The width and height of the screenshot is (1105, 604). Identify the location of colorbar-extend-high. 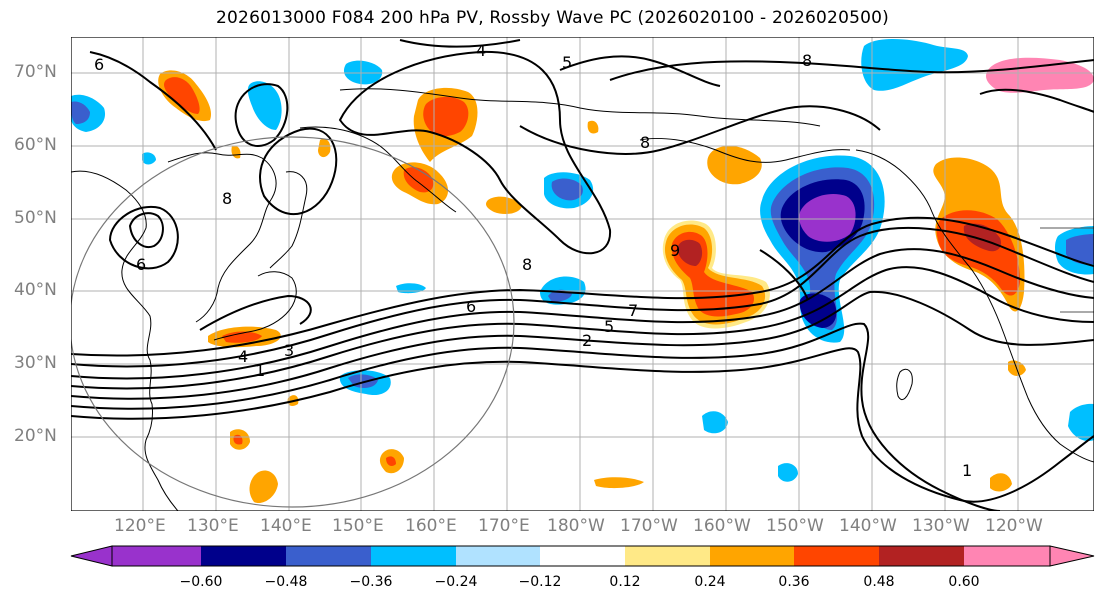
(1072, 556).